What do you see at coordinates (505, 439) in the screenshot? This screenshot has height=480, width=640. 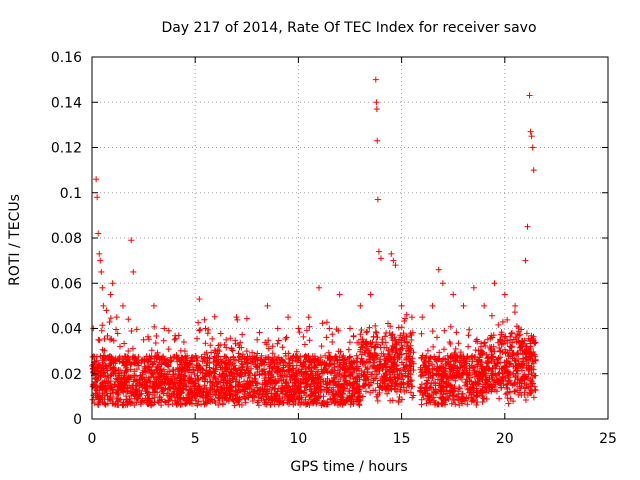 I see `x-tick-label: 20` at bounding box center [505, 439].